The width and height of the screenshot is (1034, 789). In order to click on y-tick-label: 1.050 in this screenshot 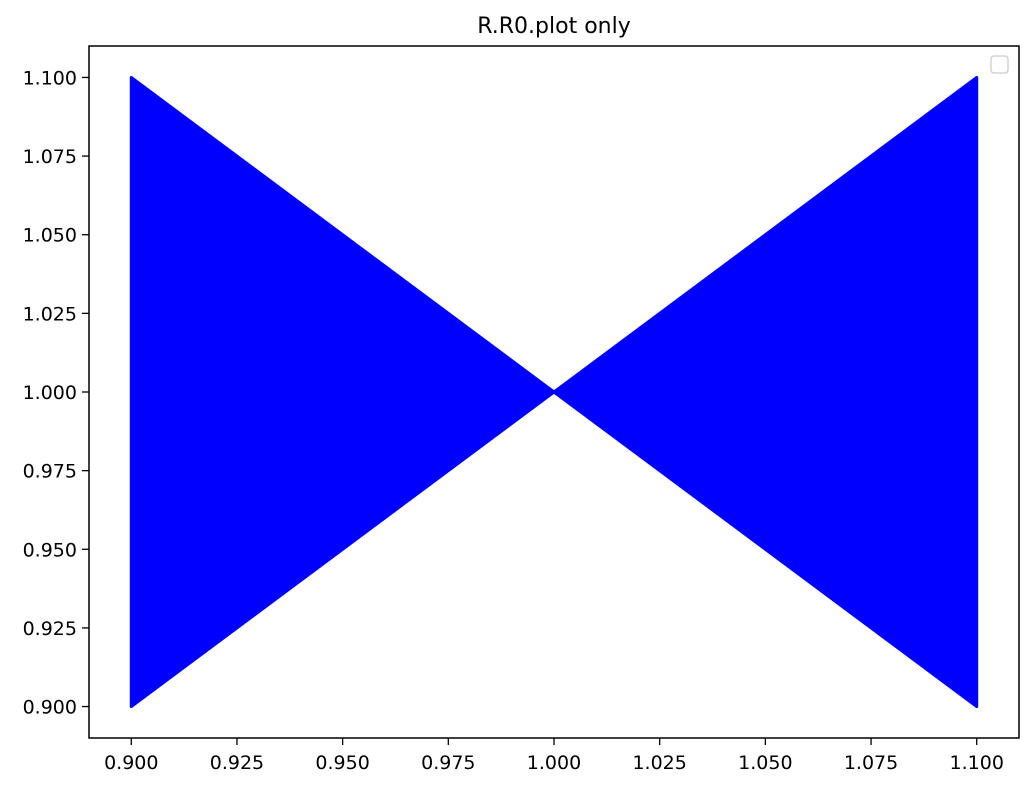, I will do `click(50, 236)`.